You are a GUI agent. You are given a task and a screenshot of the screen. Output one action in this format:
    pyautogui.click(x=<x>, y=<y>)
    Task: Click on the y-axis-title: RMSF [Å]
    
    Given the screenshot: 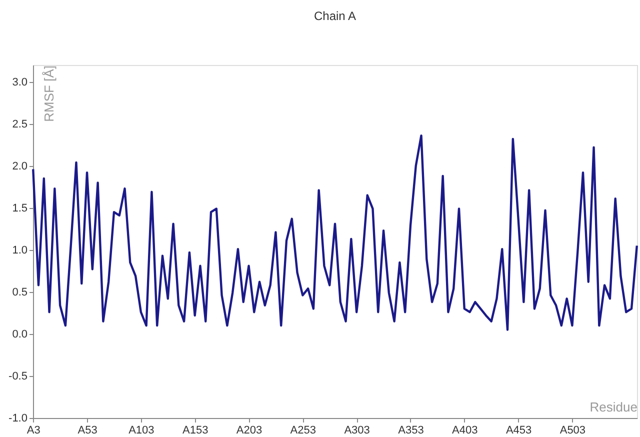 What is the action you would take?
    pyautogui.click(x=49, y=94)
    